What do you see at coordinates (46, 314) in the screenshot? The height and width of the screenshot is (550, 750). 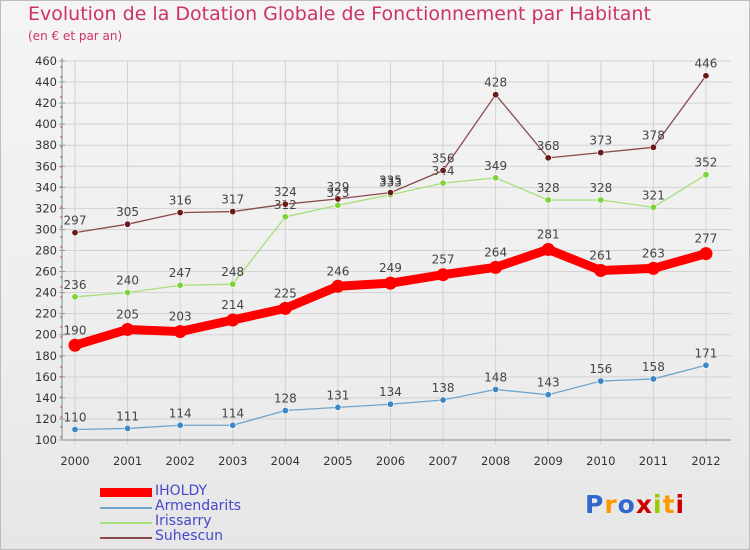 I see `y-tick-label: 220` at bounding box center [46, 314].